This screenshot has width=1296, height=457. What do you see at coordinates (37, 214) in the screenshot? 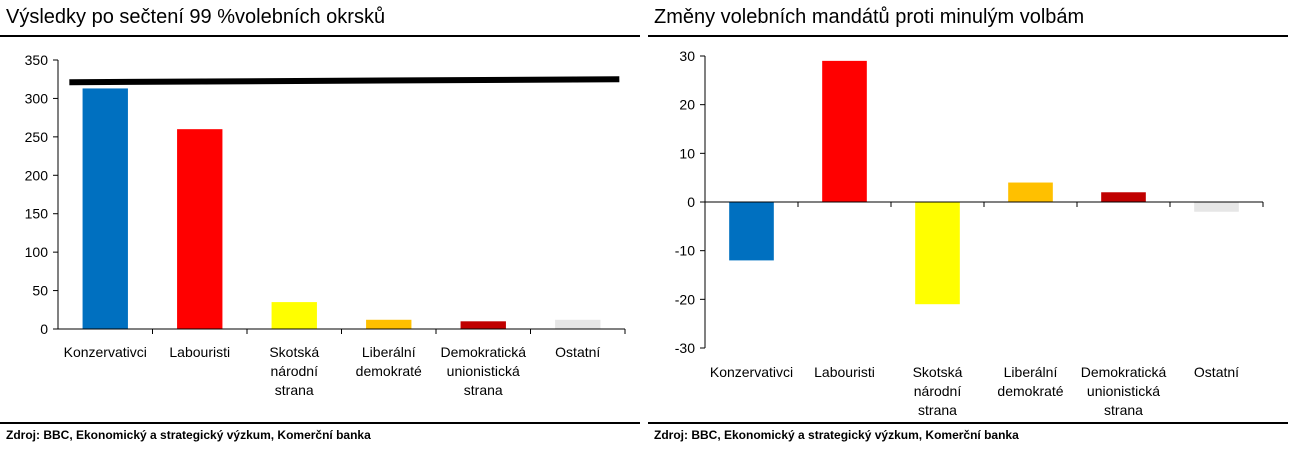
I see `y-tick-label: 150` at bounding box center [37, 214].